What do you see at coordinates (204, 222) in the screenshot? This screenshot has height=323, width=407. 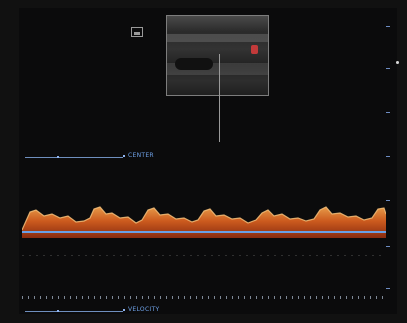 I see `doppler-waveform-graphic` at bounding box center [204, 222].